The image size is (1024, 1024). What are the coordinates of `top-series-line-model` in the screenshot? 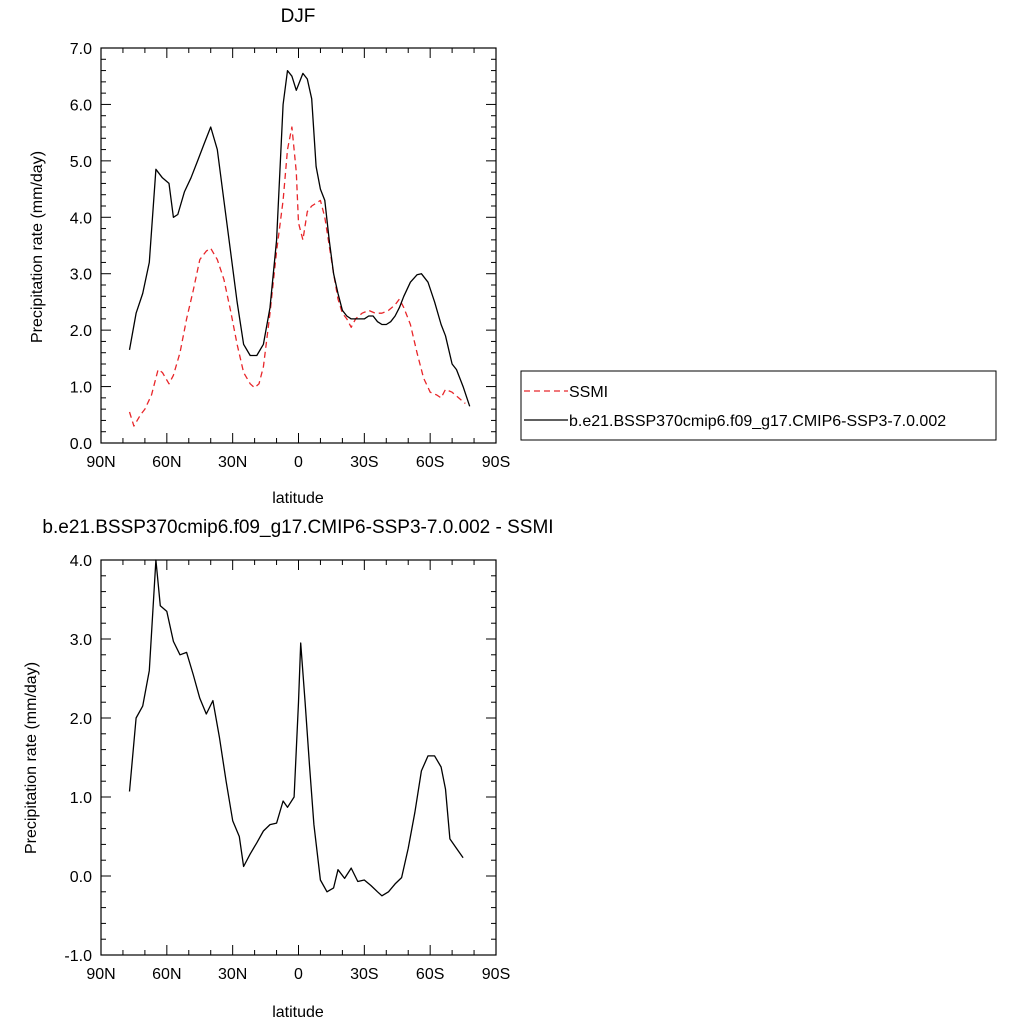 It's located at (299, 238).